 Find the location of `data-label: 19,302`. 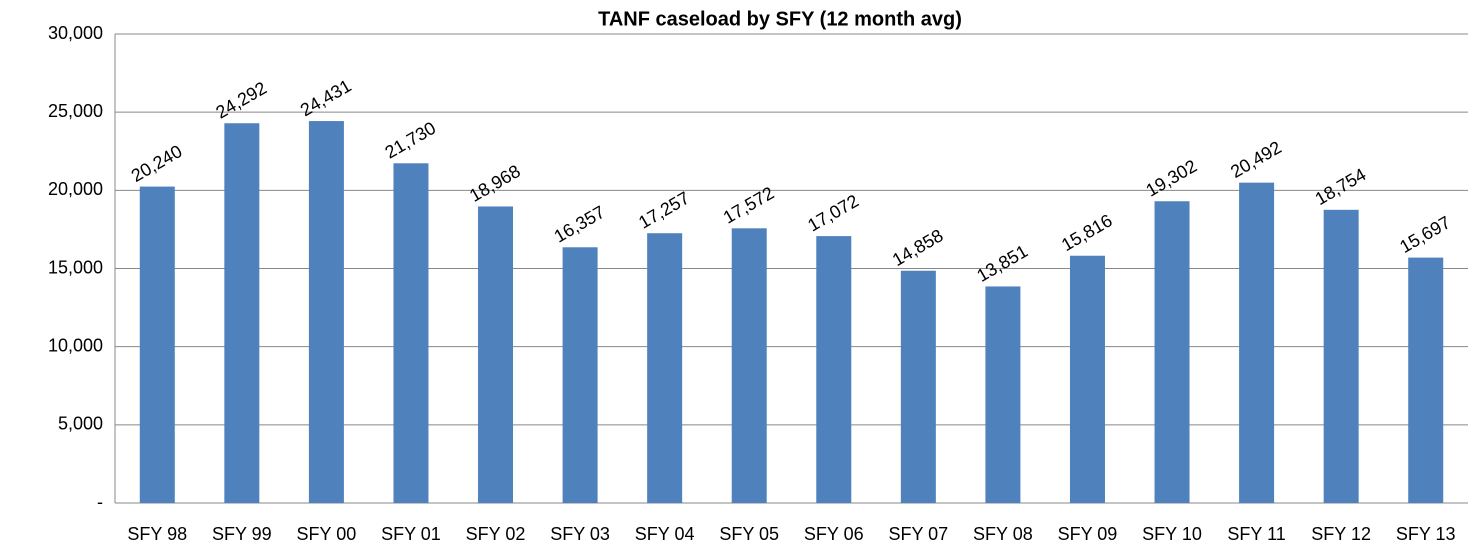

data-label: 19,302 is located at coordinates (1172, 178).